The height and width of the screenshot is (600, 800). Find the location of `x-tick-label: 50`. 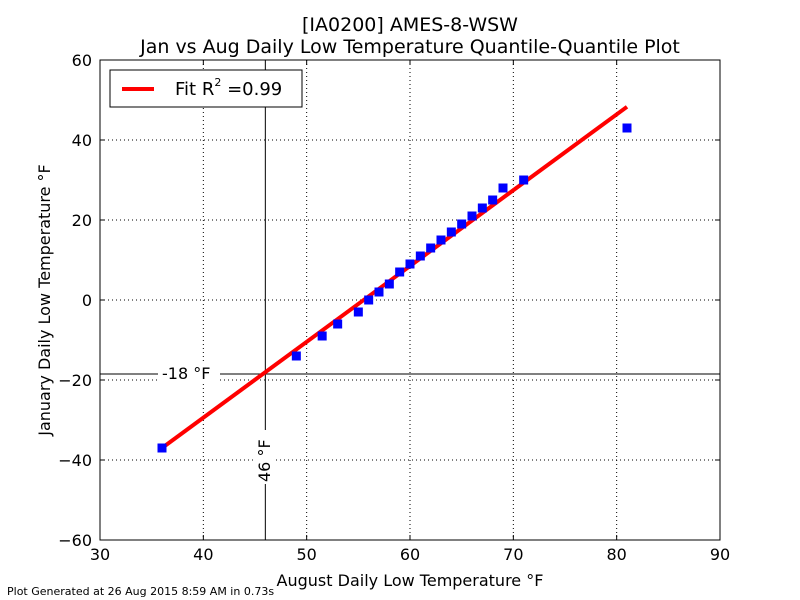

x-tick-label: 50 is located at coordinates (306, 554).